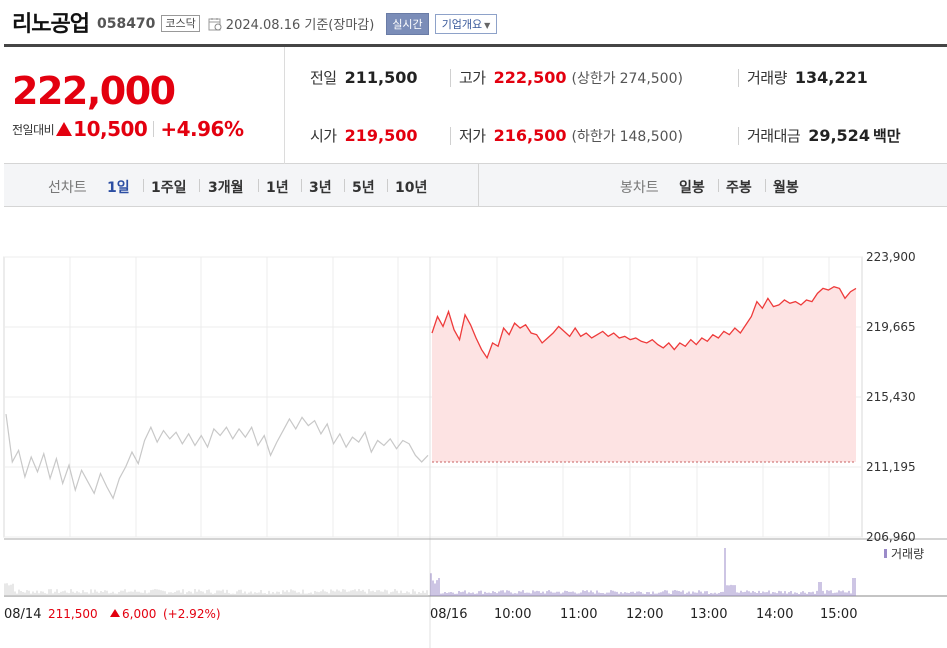 The image size is (947, 648). What do you see at coordinates (180, 23) in the screenshot?
I see `market-badge: 코스닥` at bounding box center [180, 23].